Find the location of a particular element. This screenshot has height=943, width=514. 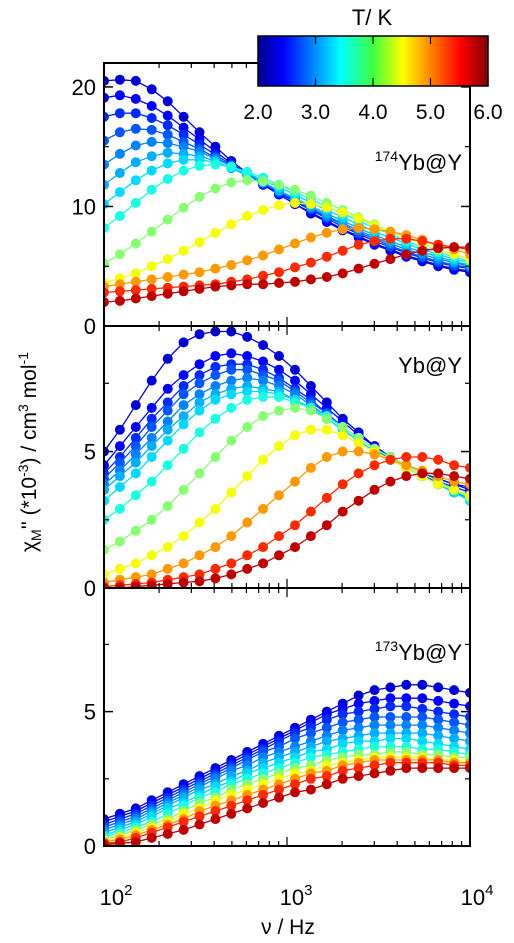

panel-3-series-7-point is located at coordinates (406, 738).